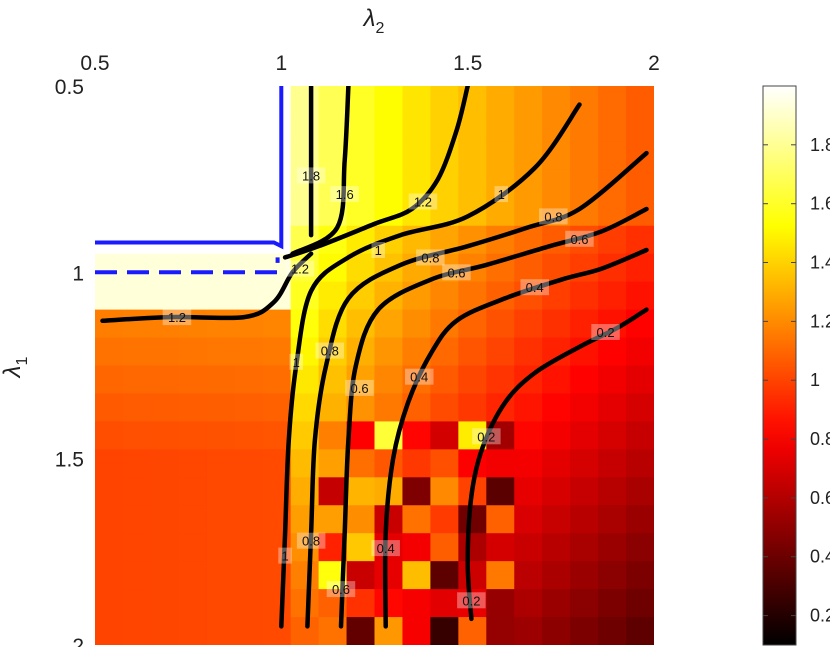  Describe the element at coordinates (820, 616) in the screenshot. I see `colorbar-tick-label: 0.2` at that location.